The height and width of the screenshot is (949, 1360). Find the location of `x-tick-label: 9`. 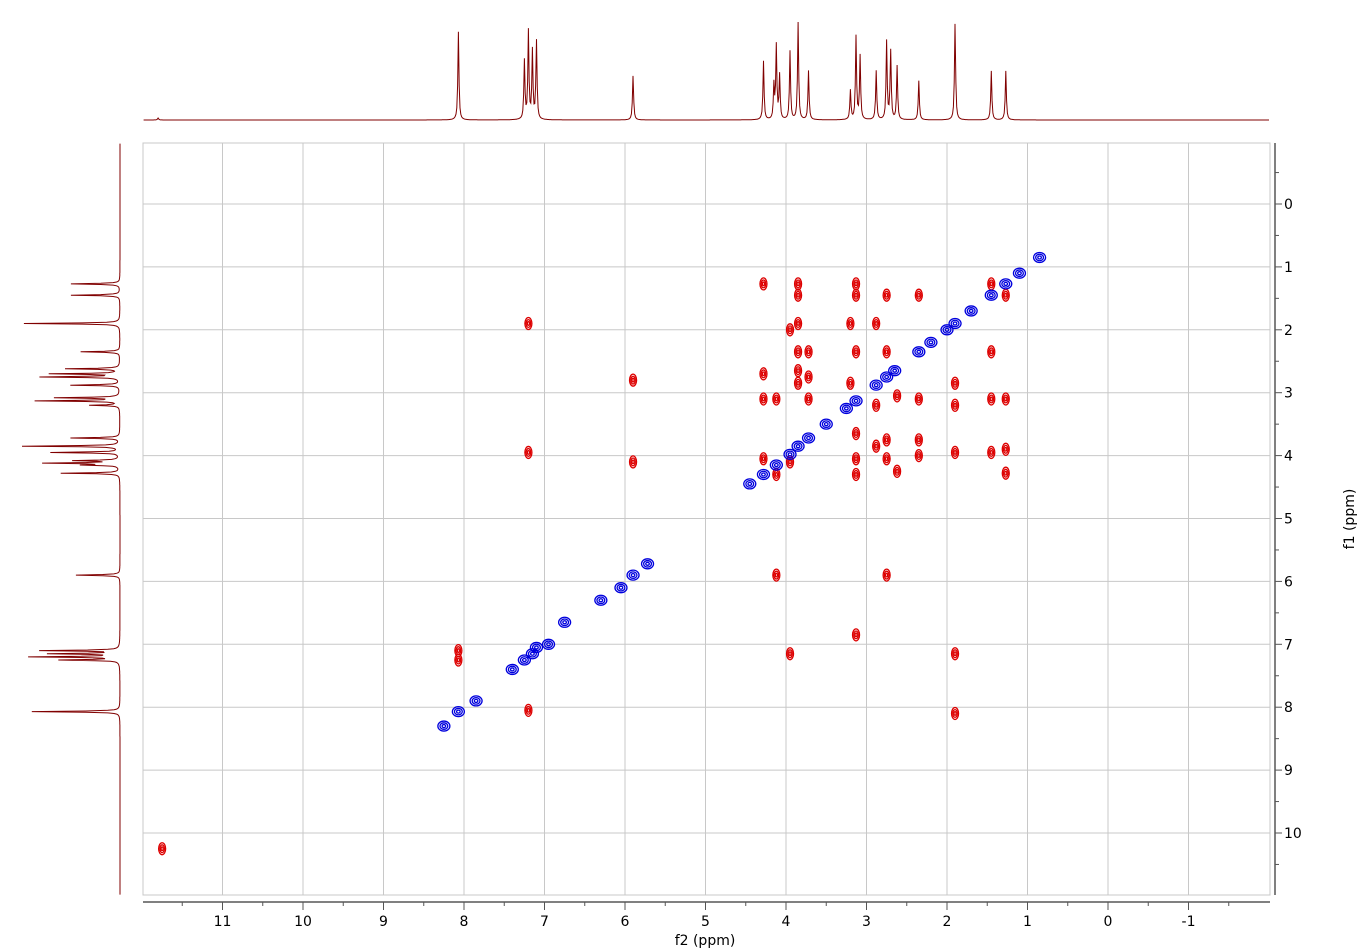

x-tick-label: 9 is located at coordinates (383, 922).